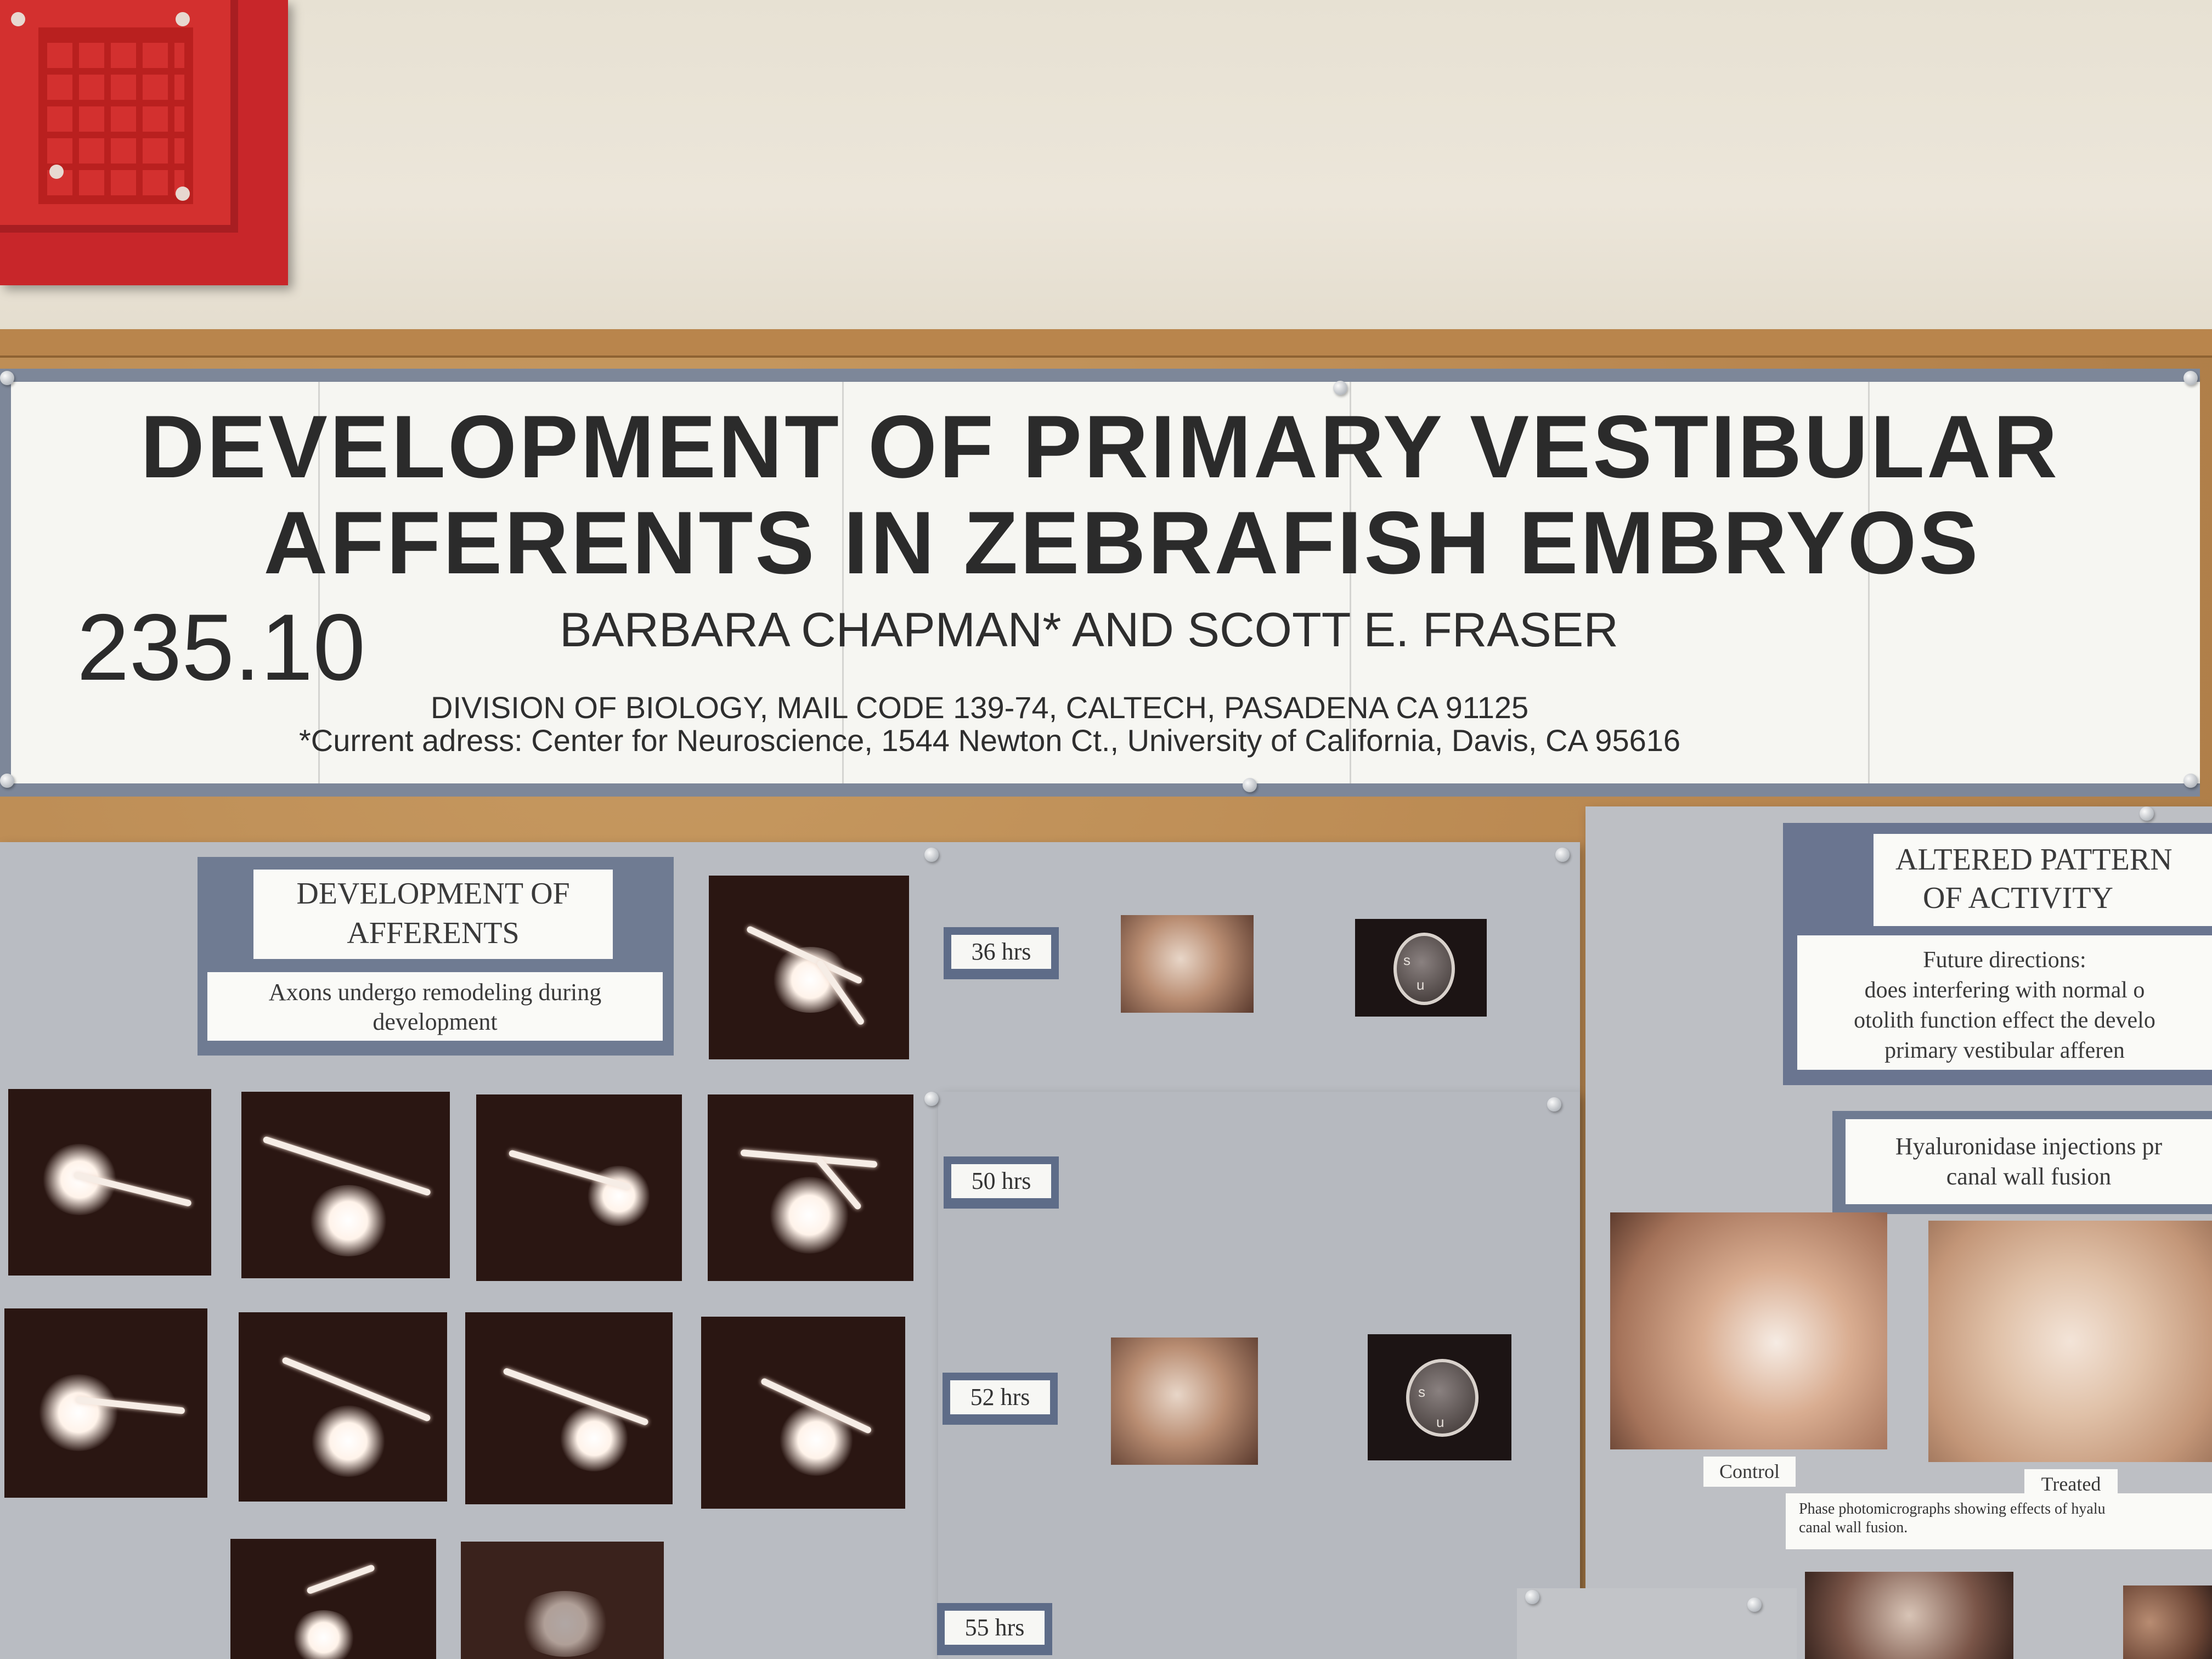  Describe the element at coordinates (2070, 1341) in the screenshot. I see `treated-photo` at that location.